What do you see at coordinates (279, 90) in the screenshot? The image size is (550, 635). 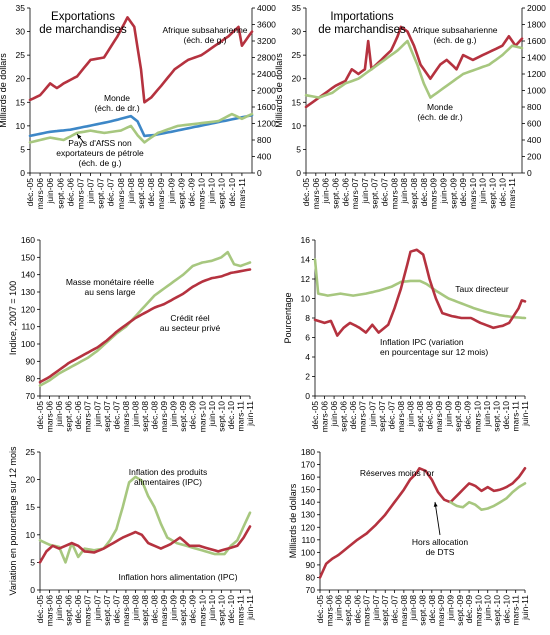 I see `y-axis-title: Milliards de dollars` at bounding box center [279, 90].